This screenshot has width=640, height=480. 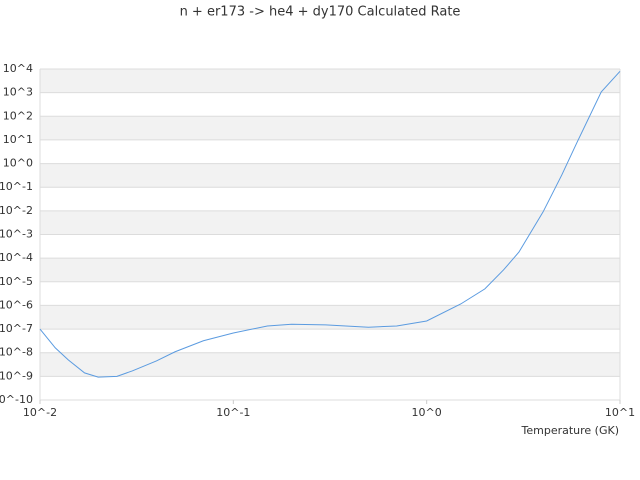 I want to click on x-tick-label: 10^-2, so click(x=40, y=412).